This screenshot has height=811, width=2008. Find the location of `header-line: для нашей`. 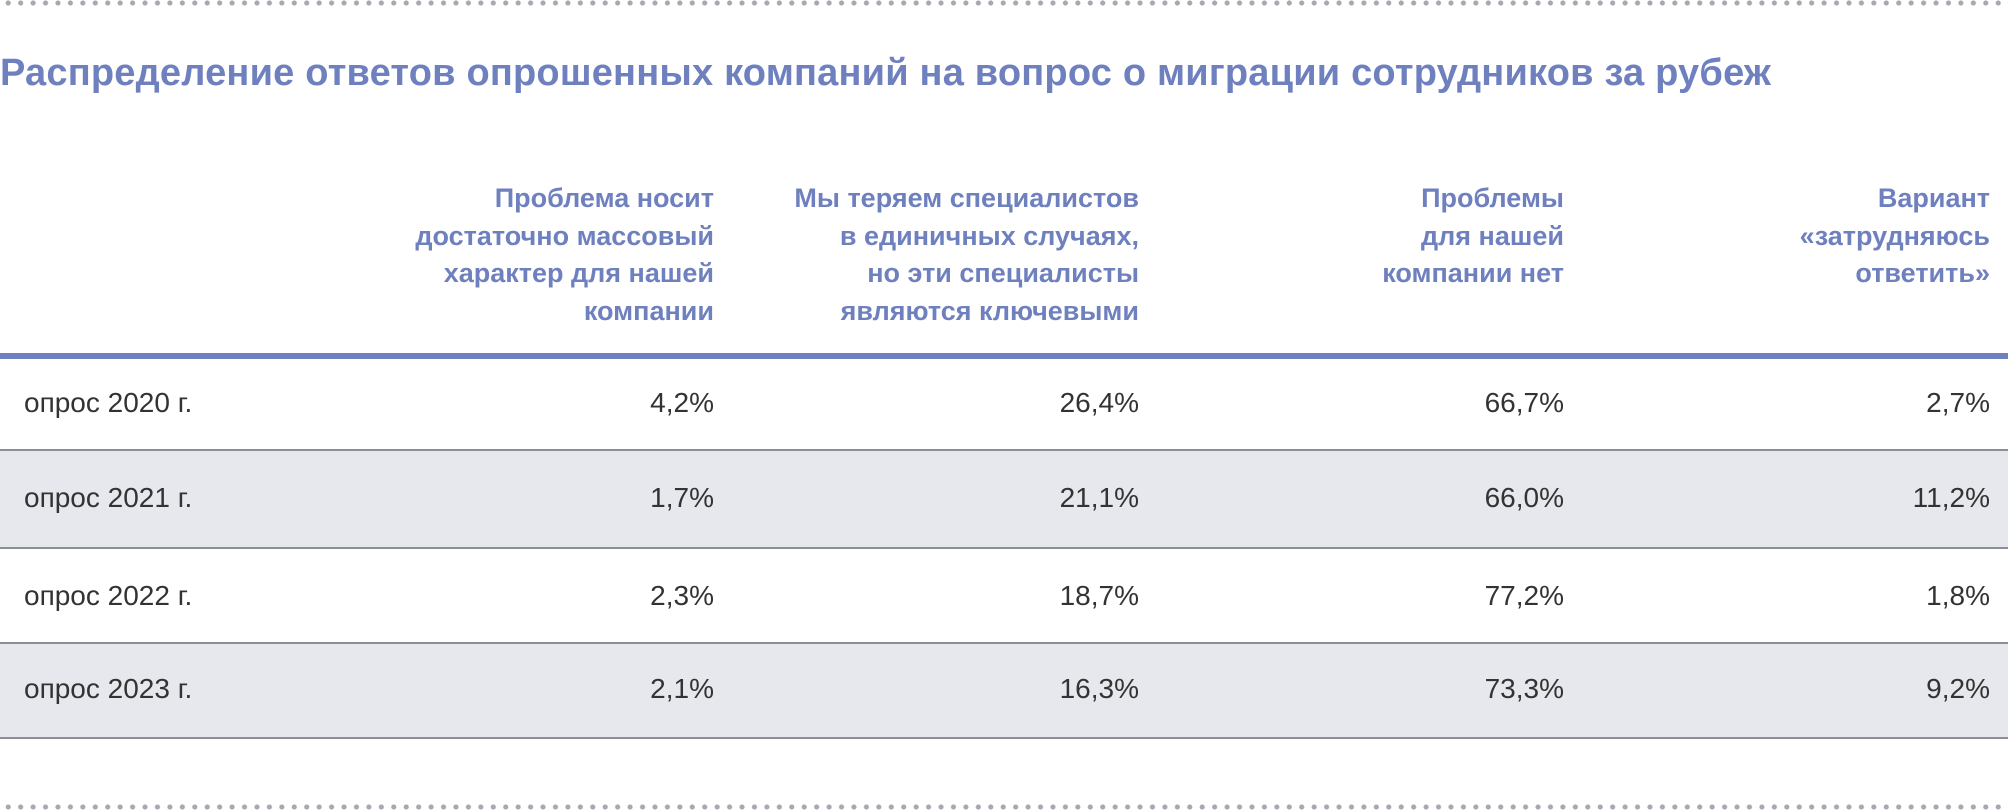

header-line: для нашей is located at coordinates (1492, 235).